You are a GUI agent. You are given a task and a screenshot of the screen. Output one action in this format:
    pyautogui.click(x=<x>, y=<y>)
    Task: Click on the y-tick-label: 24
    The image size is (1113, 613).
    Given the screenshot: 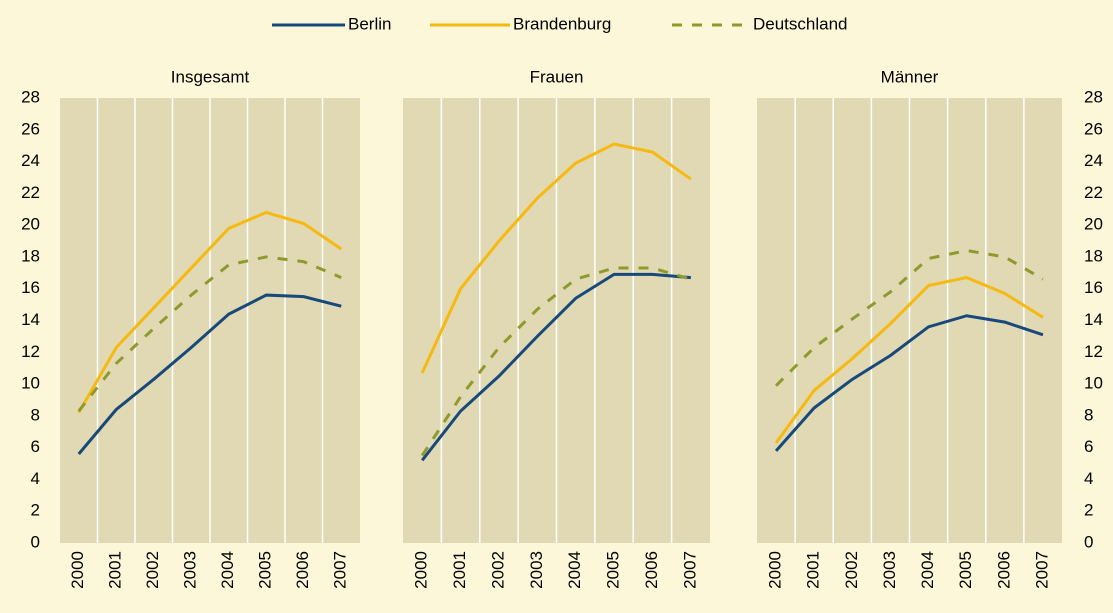 What is the action you would take?
    pyautogui.click(x=30, y=160)
    